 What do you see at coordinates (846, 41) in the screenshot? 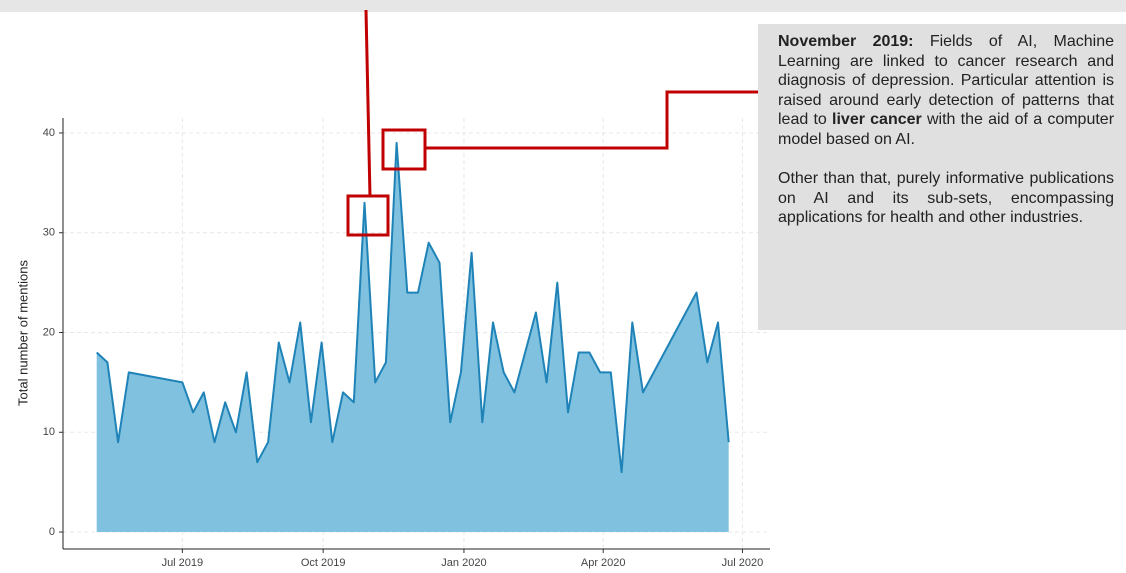
I see `annotation-text: November 2019:` at bounding box center [846, 41].